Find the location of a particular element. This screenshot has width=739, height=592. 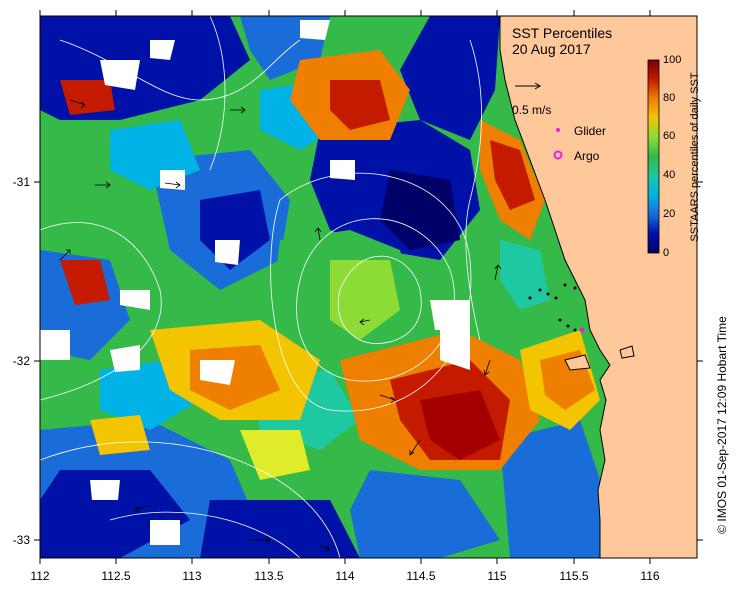

glider-current-position is located at coordinates (582, 330).